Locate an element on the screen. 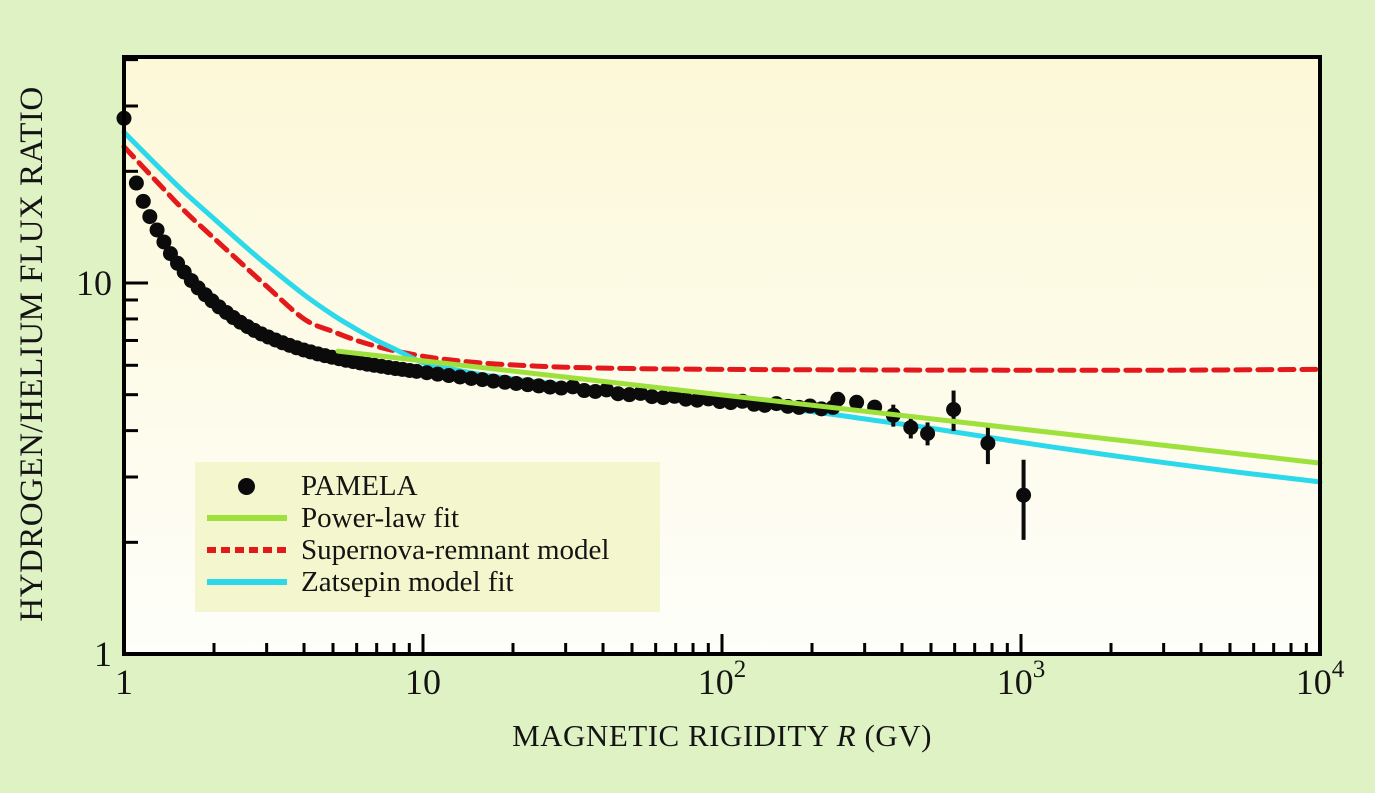  svg-text: 10³ is located at coordinates (1021, 679).